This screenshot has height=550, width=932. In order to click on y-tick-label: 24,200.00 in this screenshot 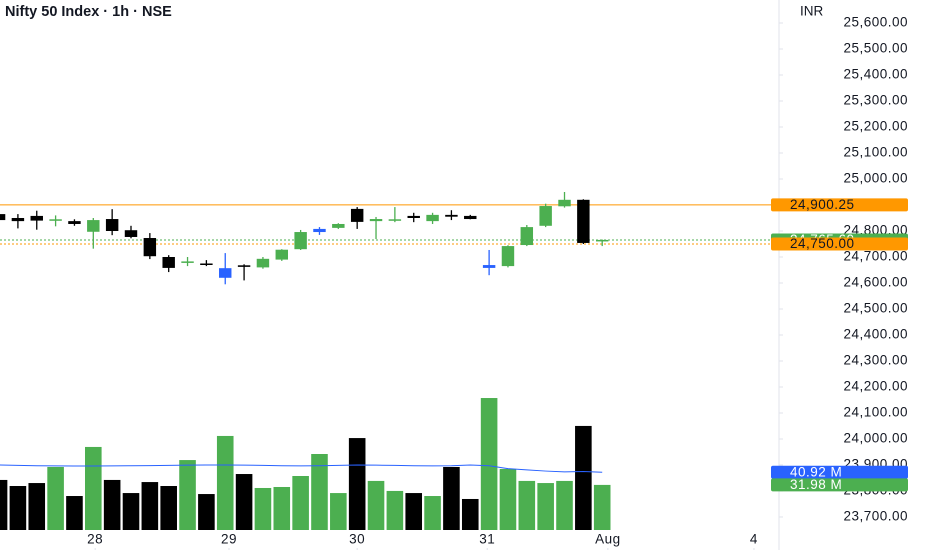, I will do `click(875, 386)`.